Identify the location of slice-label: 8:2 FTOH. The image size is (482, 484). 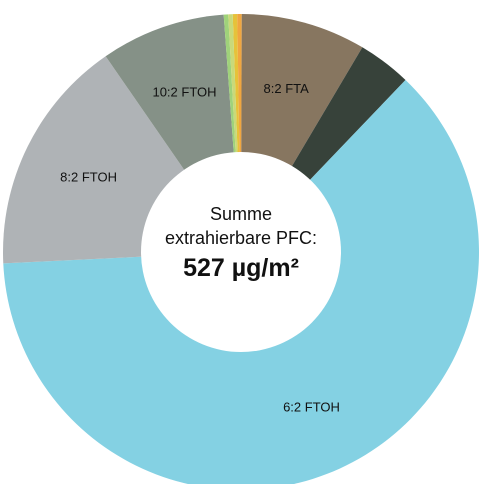
(88, 177).